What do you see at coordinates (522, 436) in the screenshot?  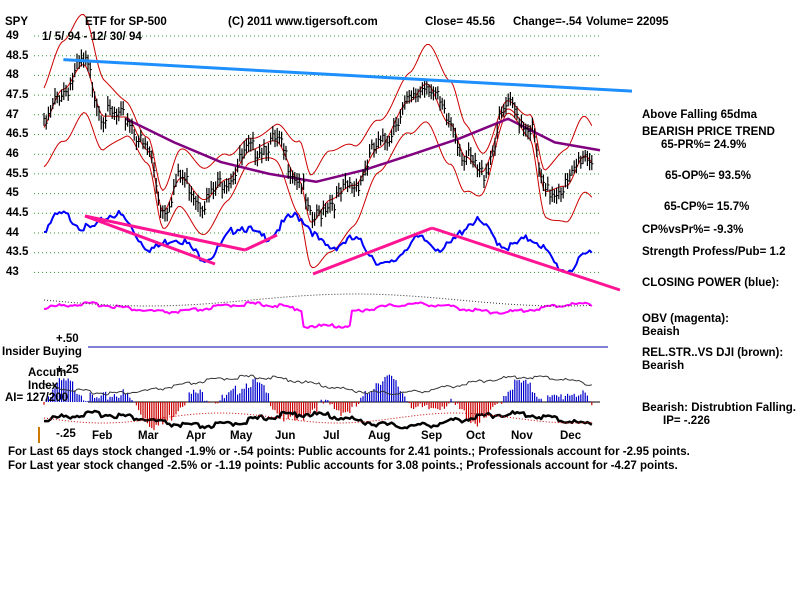 I see `x-tick: Nov` at bounding box center [522, 436].